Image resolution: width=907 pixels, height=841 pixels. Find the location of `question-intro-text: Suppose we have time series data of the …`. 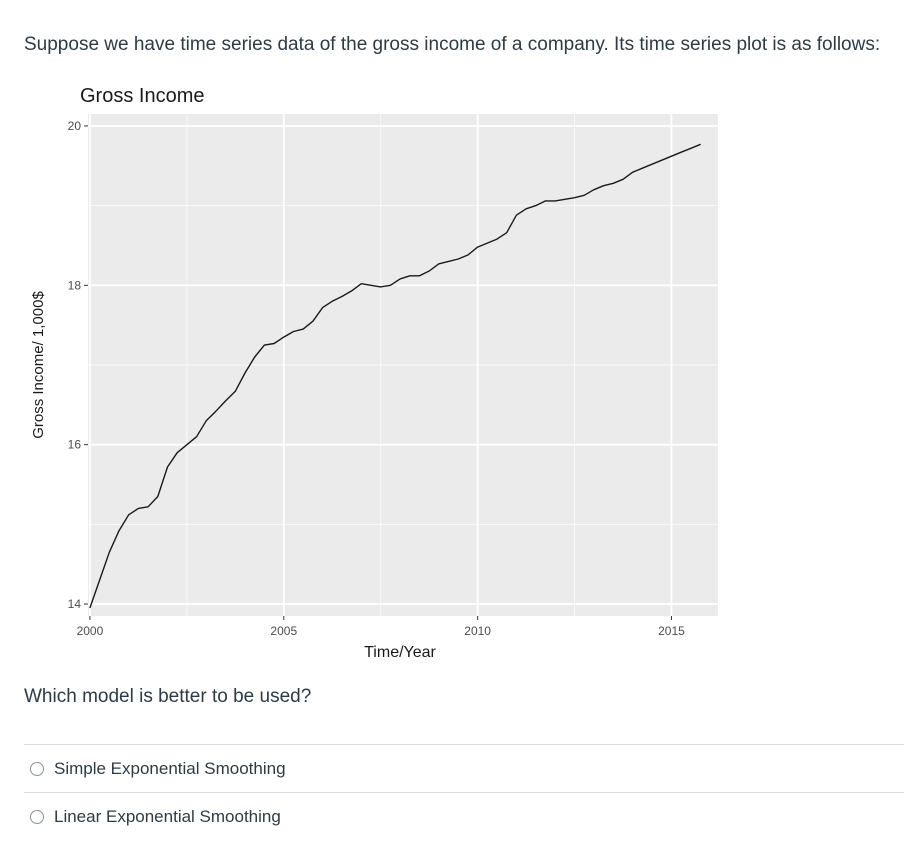

question-intro-text: Suppose we have time series data of the … is located at coordinates (452, 44).